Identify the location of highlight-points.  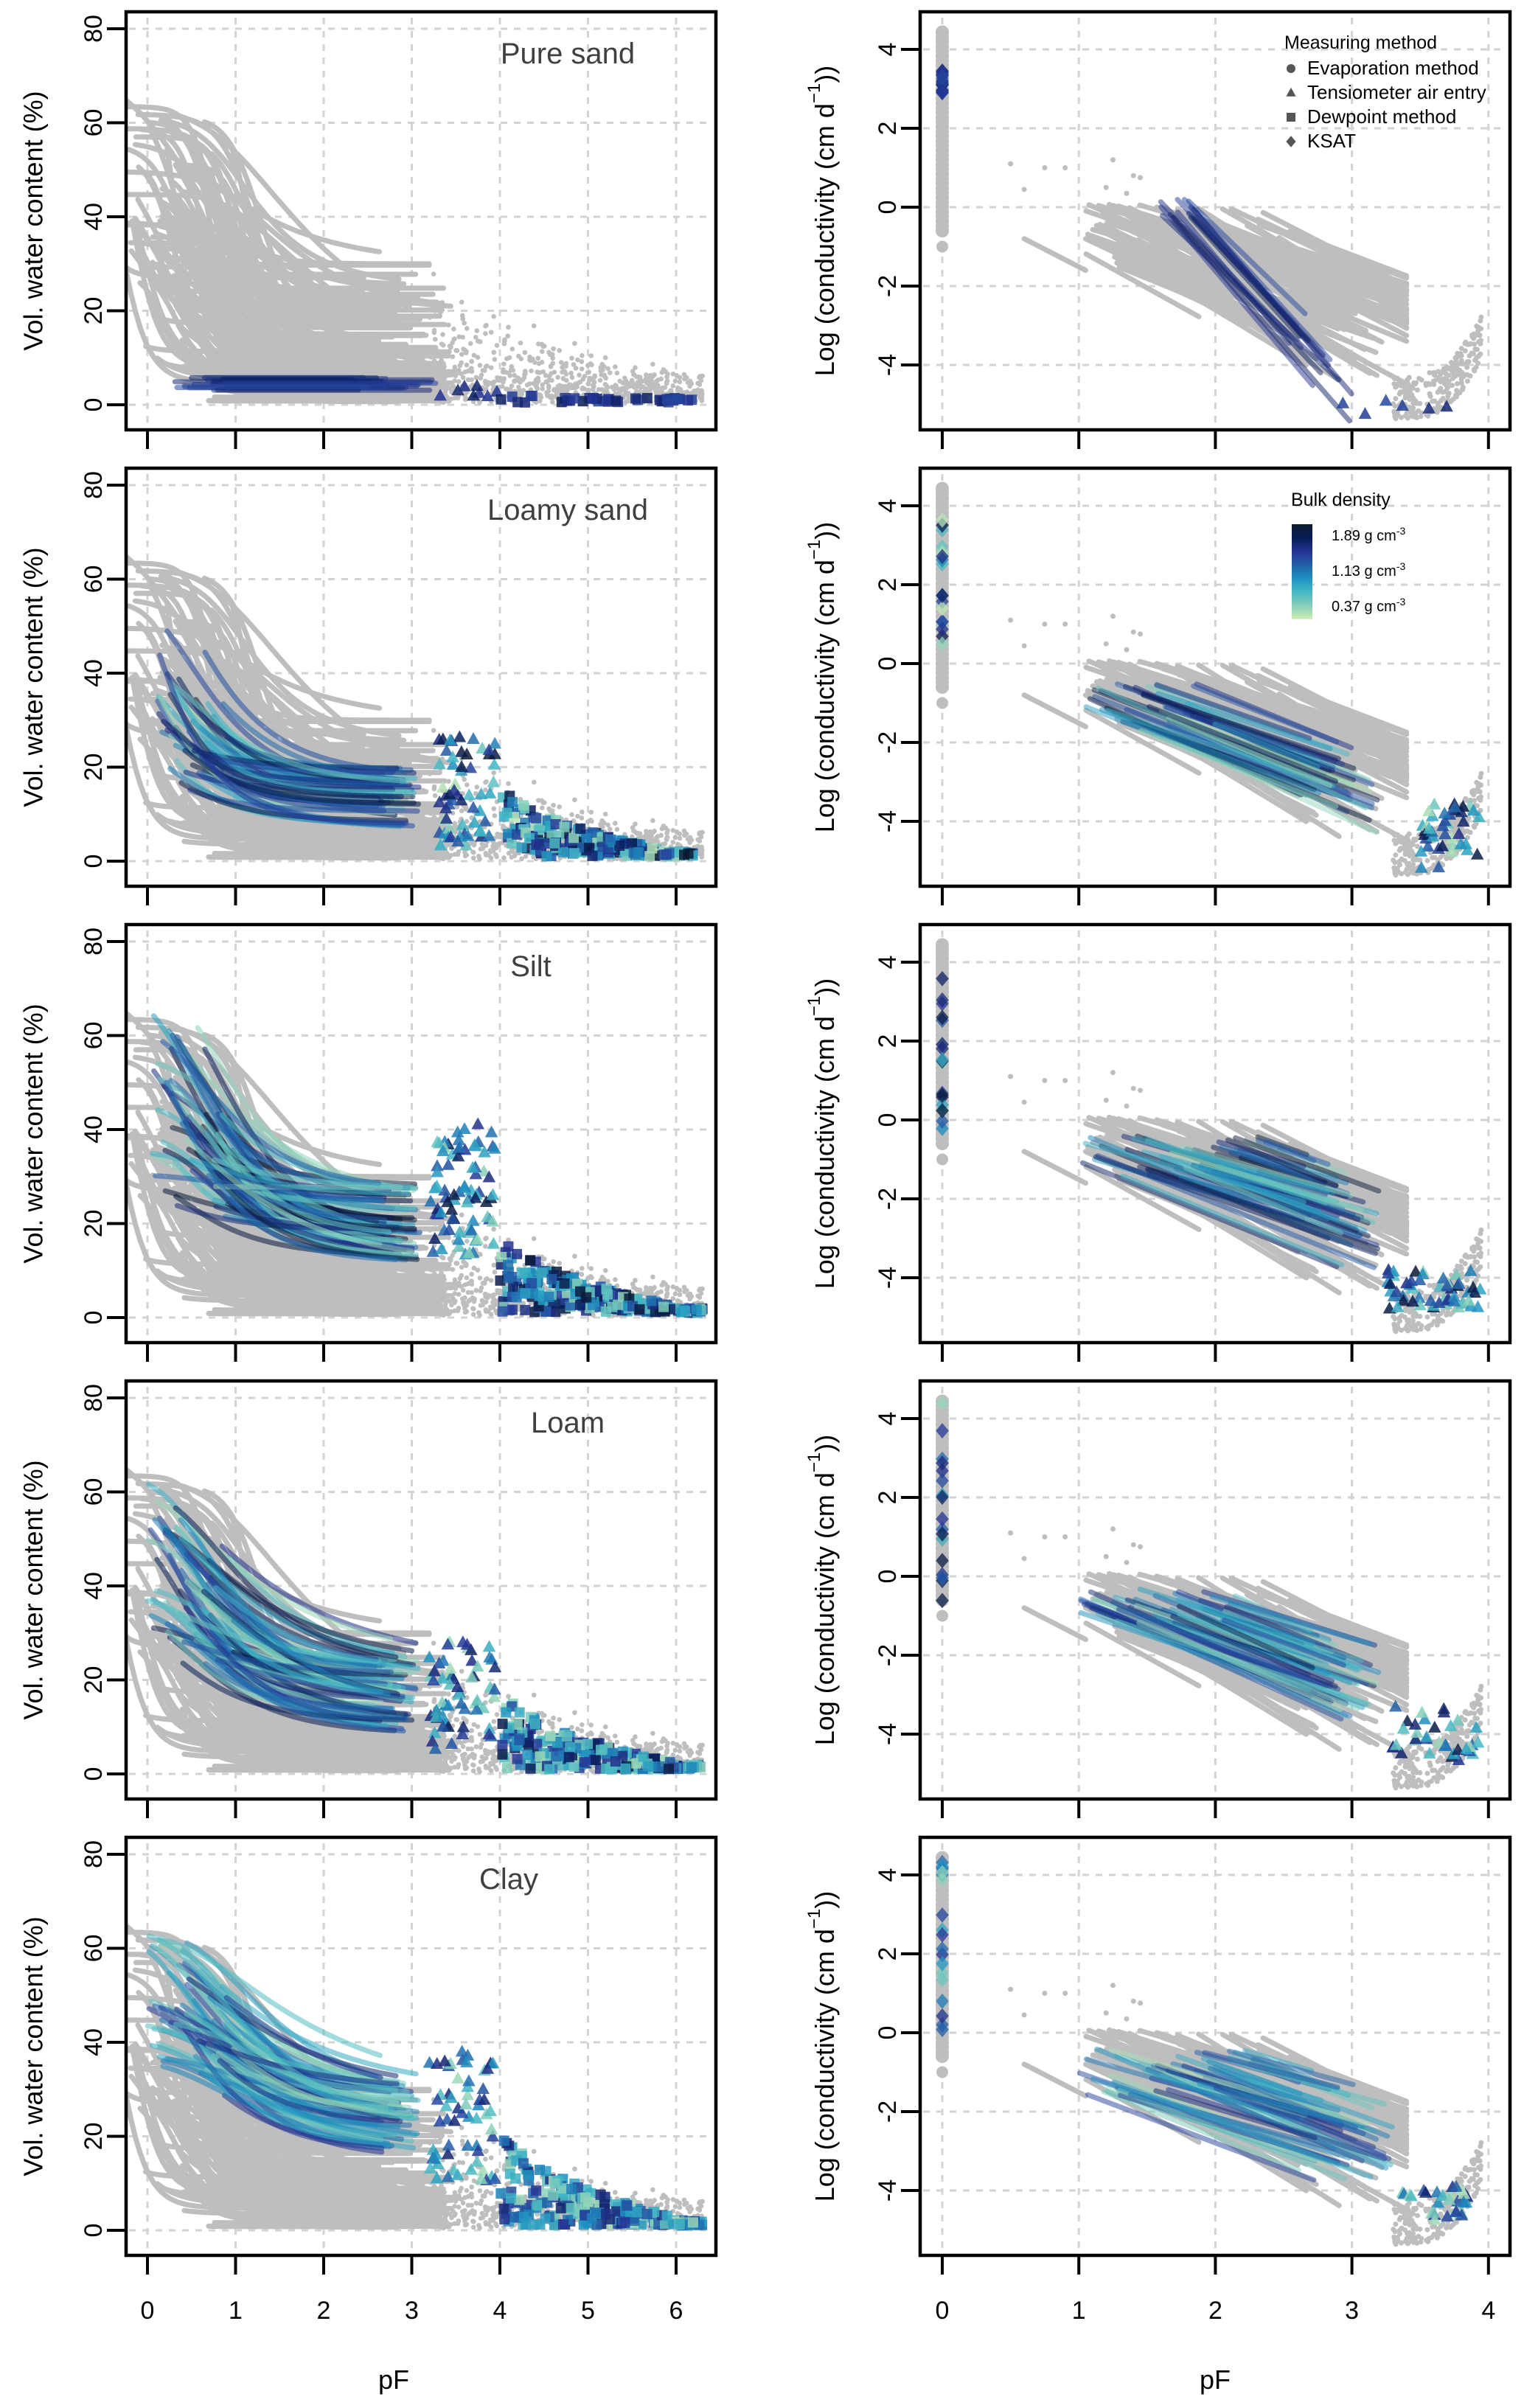
(565, 393).